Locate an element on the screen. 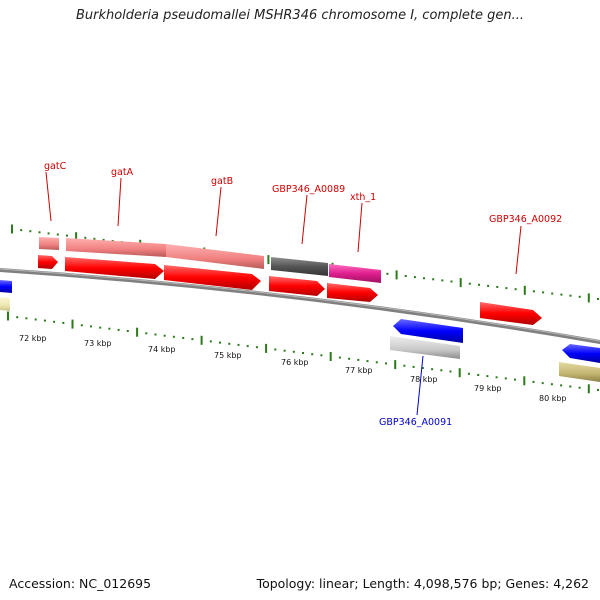 The image size is (600, 600). gene-label-gatB: gatB is located at coordinates (222, 181).